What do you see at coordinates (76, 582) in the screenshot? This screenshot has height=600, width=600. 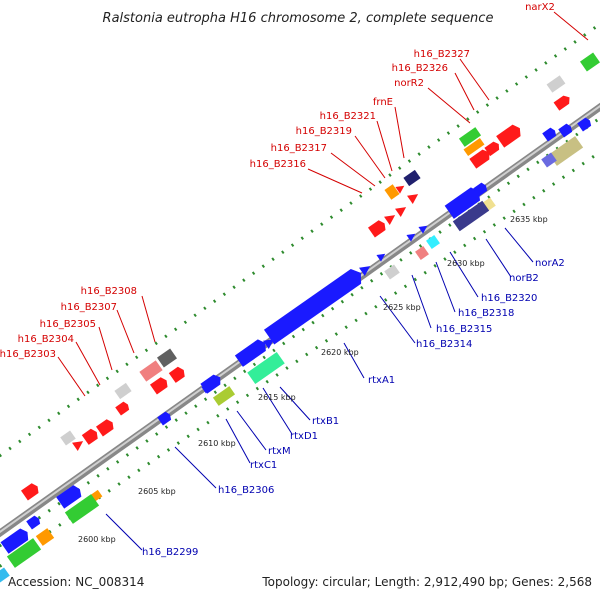 I see `accession-text: Accession: NC_008314` at bounding box center [76, 582].